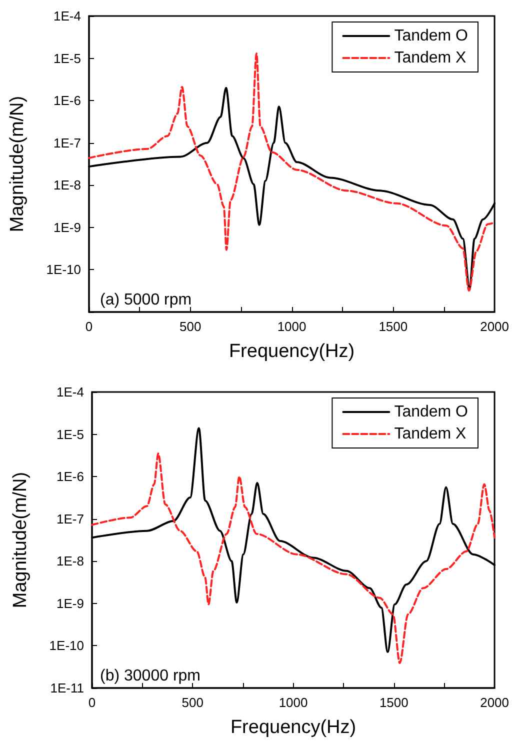 The height and width of the screenshot is (753, 512). What do you see at coordinates (67, 688) in the screenshot?
I see `y-tick-label: 1E-11` at bounding box center [67, 688].